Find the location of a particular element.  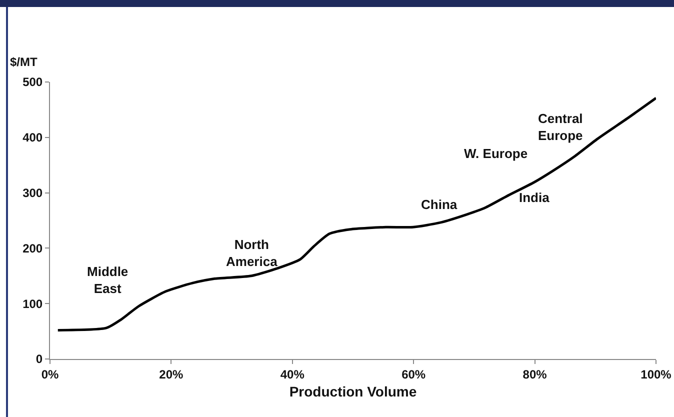

x-tick-label: 0% is located at coordinates (50, 374).